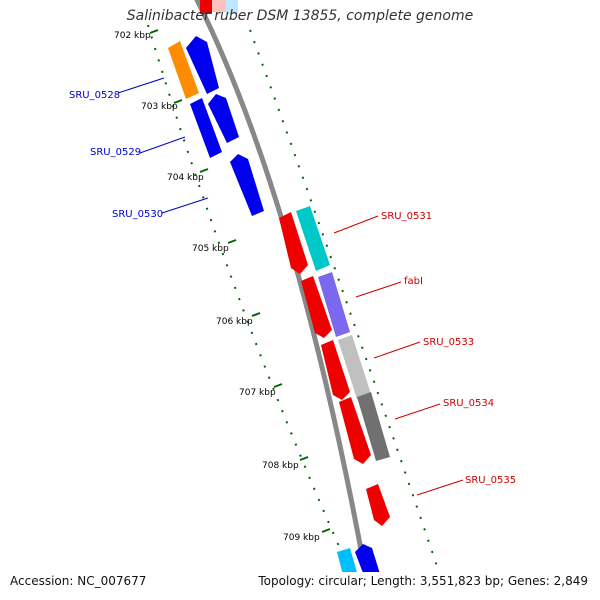 Image resolution: width=600 pixels, height=600 pixels. What do you see at coordinates (210, 249) in the screenshot?
I see `tick-label: 705 kbp` at bounding box center [210, 249].